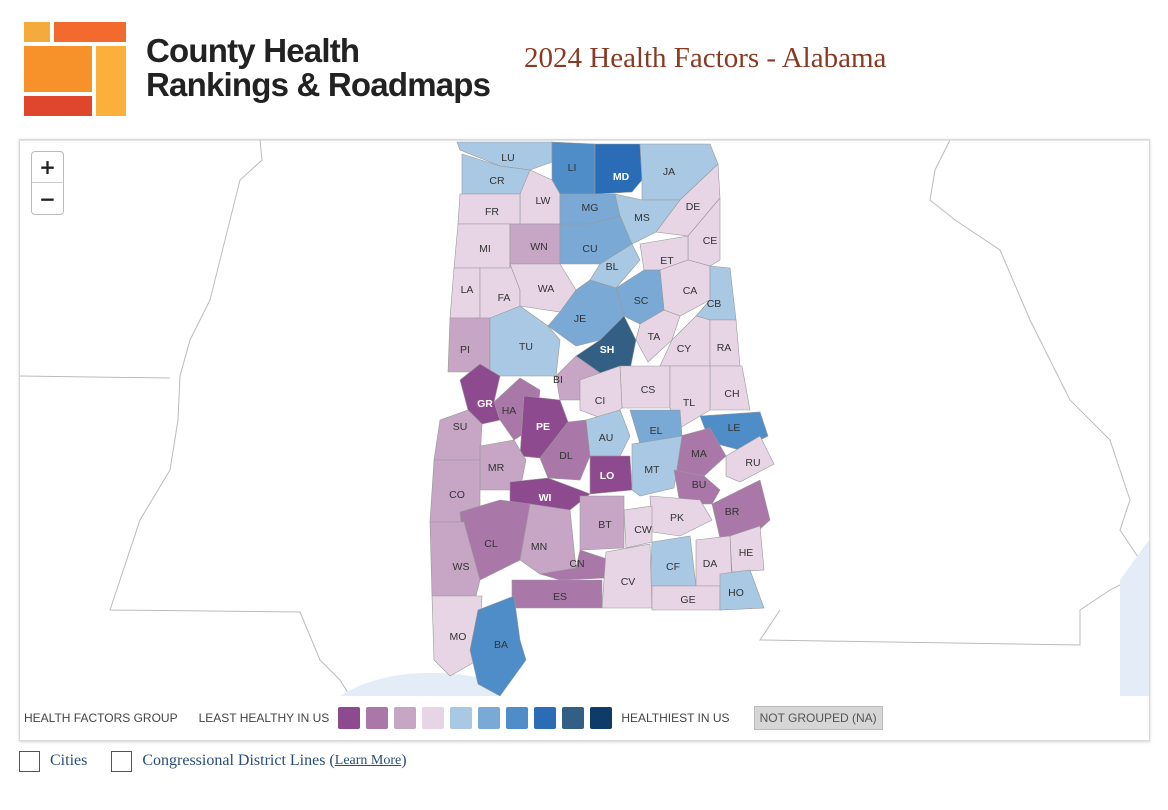 Image resolution: width=1168 pixels, height=810 pixels. I want to click on county-label-su: SU, so click(460, 427).